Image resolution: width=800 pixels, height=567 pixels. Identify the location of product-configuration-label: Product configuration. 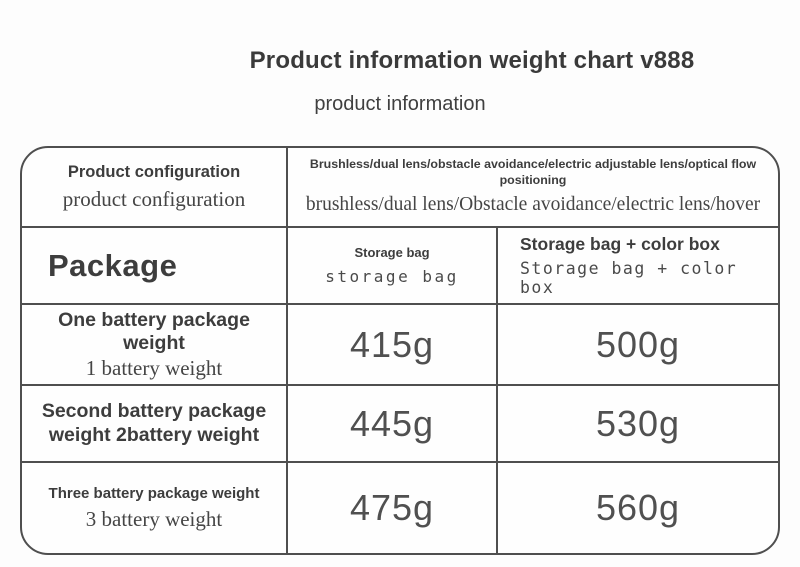
(154, 172).